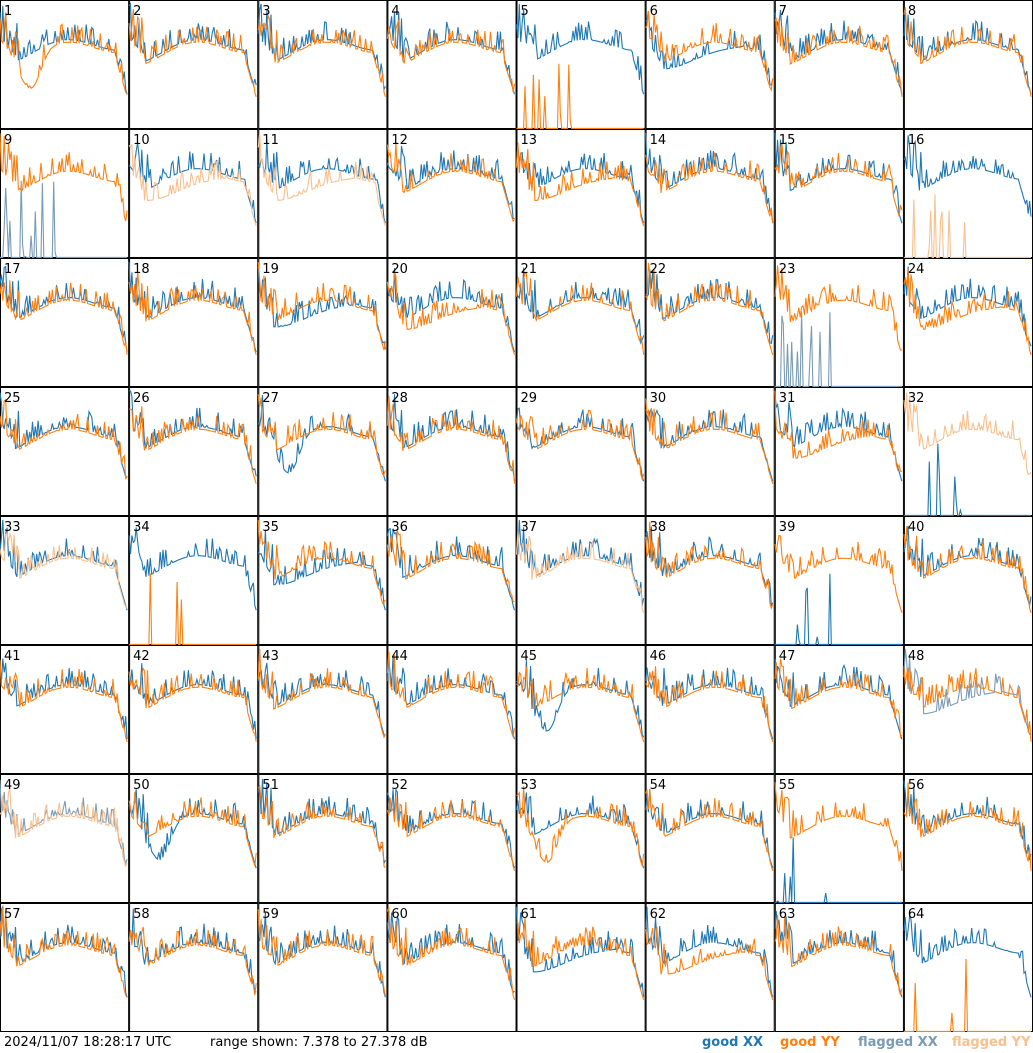 This screenshot has width=1033, height=1053. What do you see at coordinates (968, 838) in the screenshot?
I see `tile-56: 56` at bounding box center [968, 838].